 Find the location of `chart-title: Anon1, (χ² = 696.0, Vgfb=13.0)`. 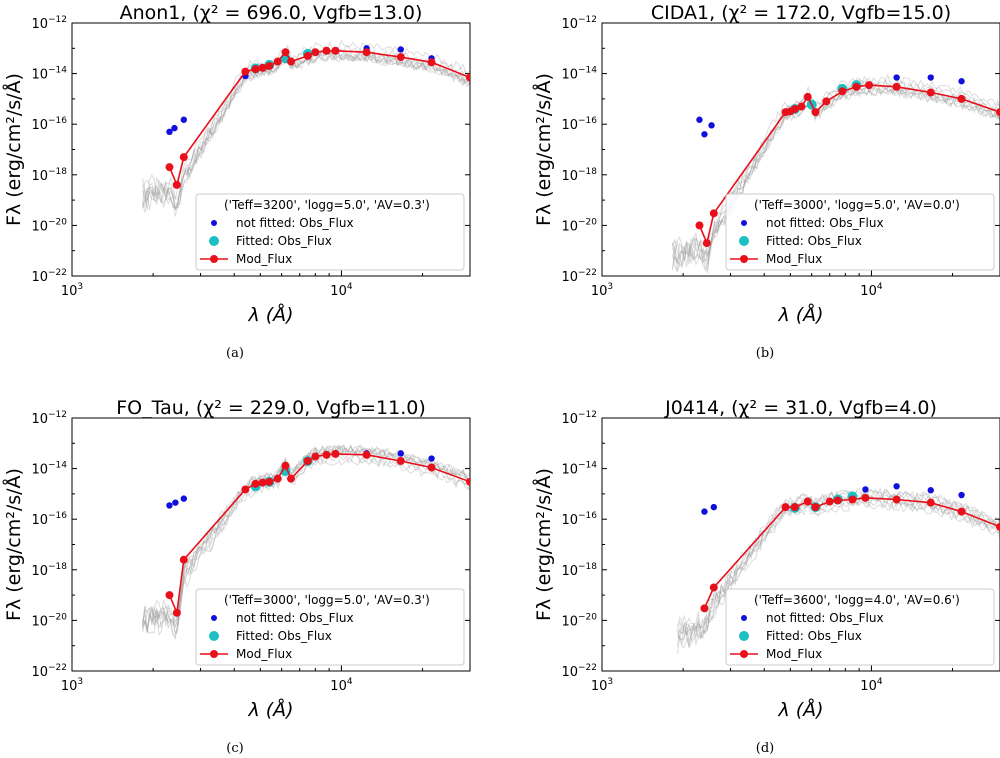

chart-title: Anon1, (χ² = 696.0, Vgfb=13.0) is located at coordinates (271, 13).